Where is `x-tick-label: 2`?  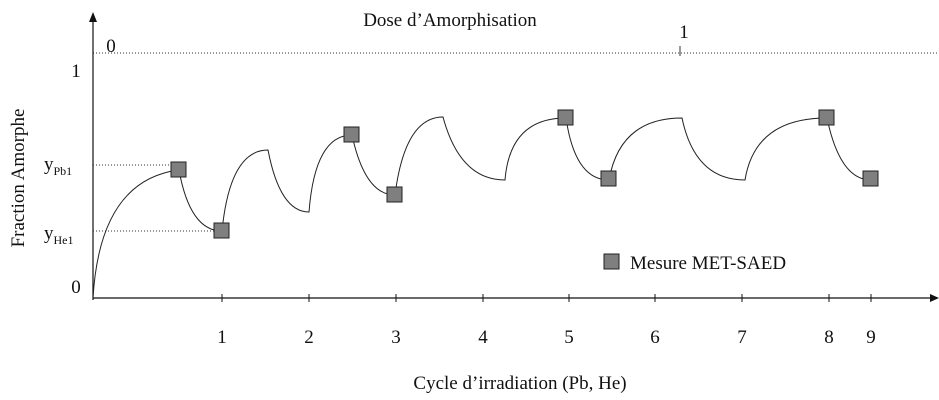 x-tick-label: 2 is located at coordinates (309, 337).